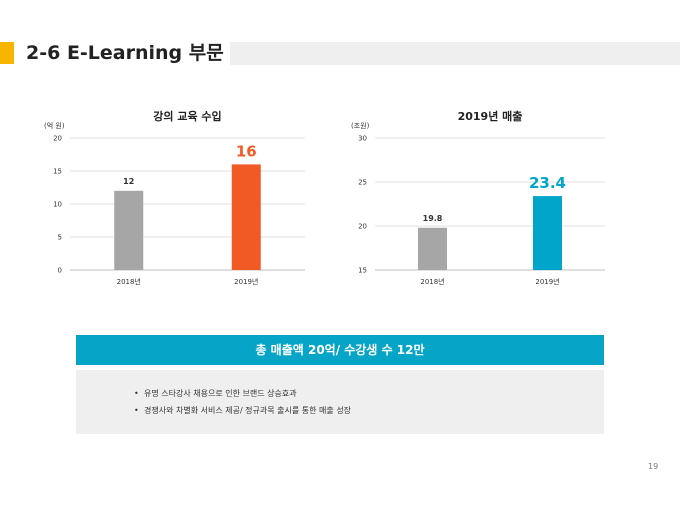 This screenshot has height=510, width=680. Describe the element at coordinates (246, 151) in the screenshot. I see `data-label: 16` at that location.